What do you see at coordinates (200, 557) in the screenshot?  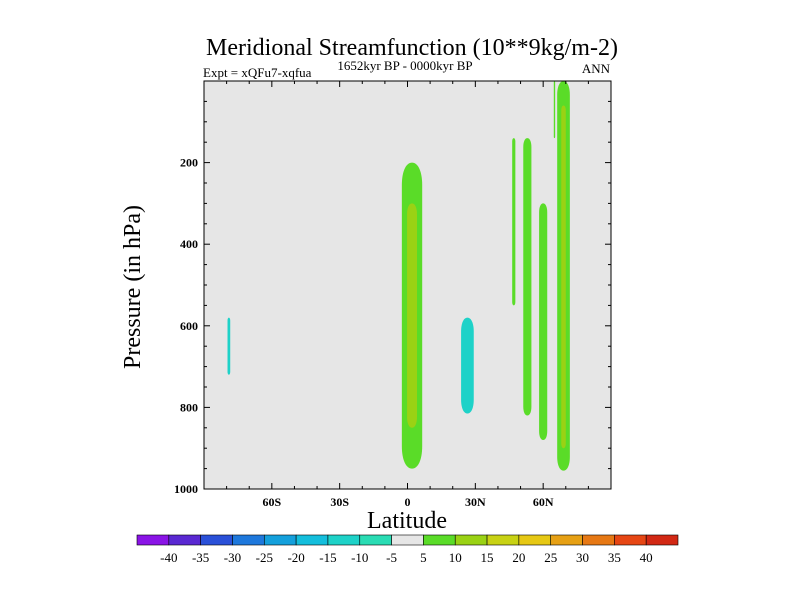 I see `colorbar-label: -35` at bounding box center [200, 557].